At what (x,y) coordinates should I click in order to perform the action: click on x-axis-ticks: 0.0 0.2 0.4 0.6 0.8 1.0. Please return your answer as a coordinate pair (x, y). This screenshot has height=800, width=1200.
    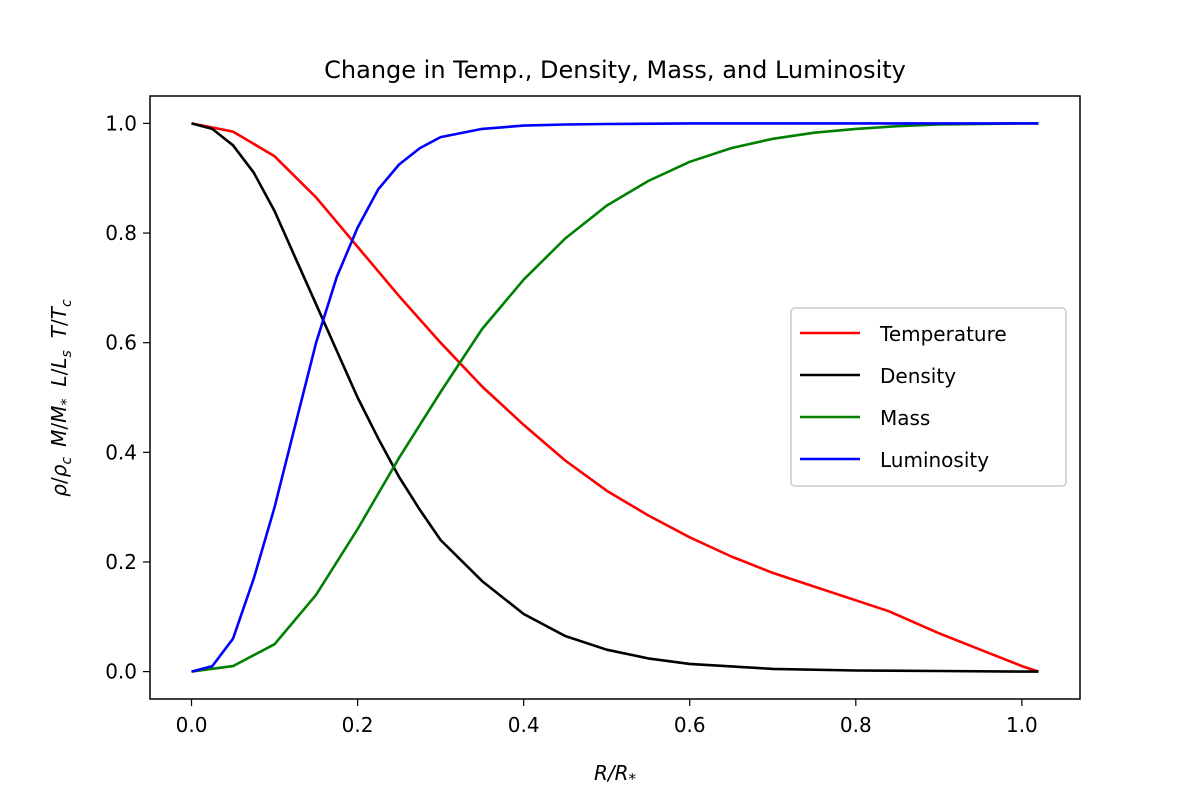
    Looking at the image, I should click on (607, 718).